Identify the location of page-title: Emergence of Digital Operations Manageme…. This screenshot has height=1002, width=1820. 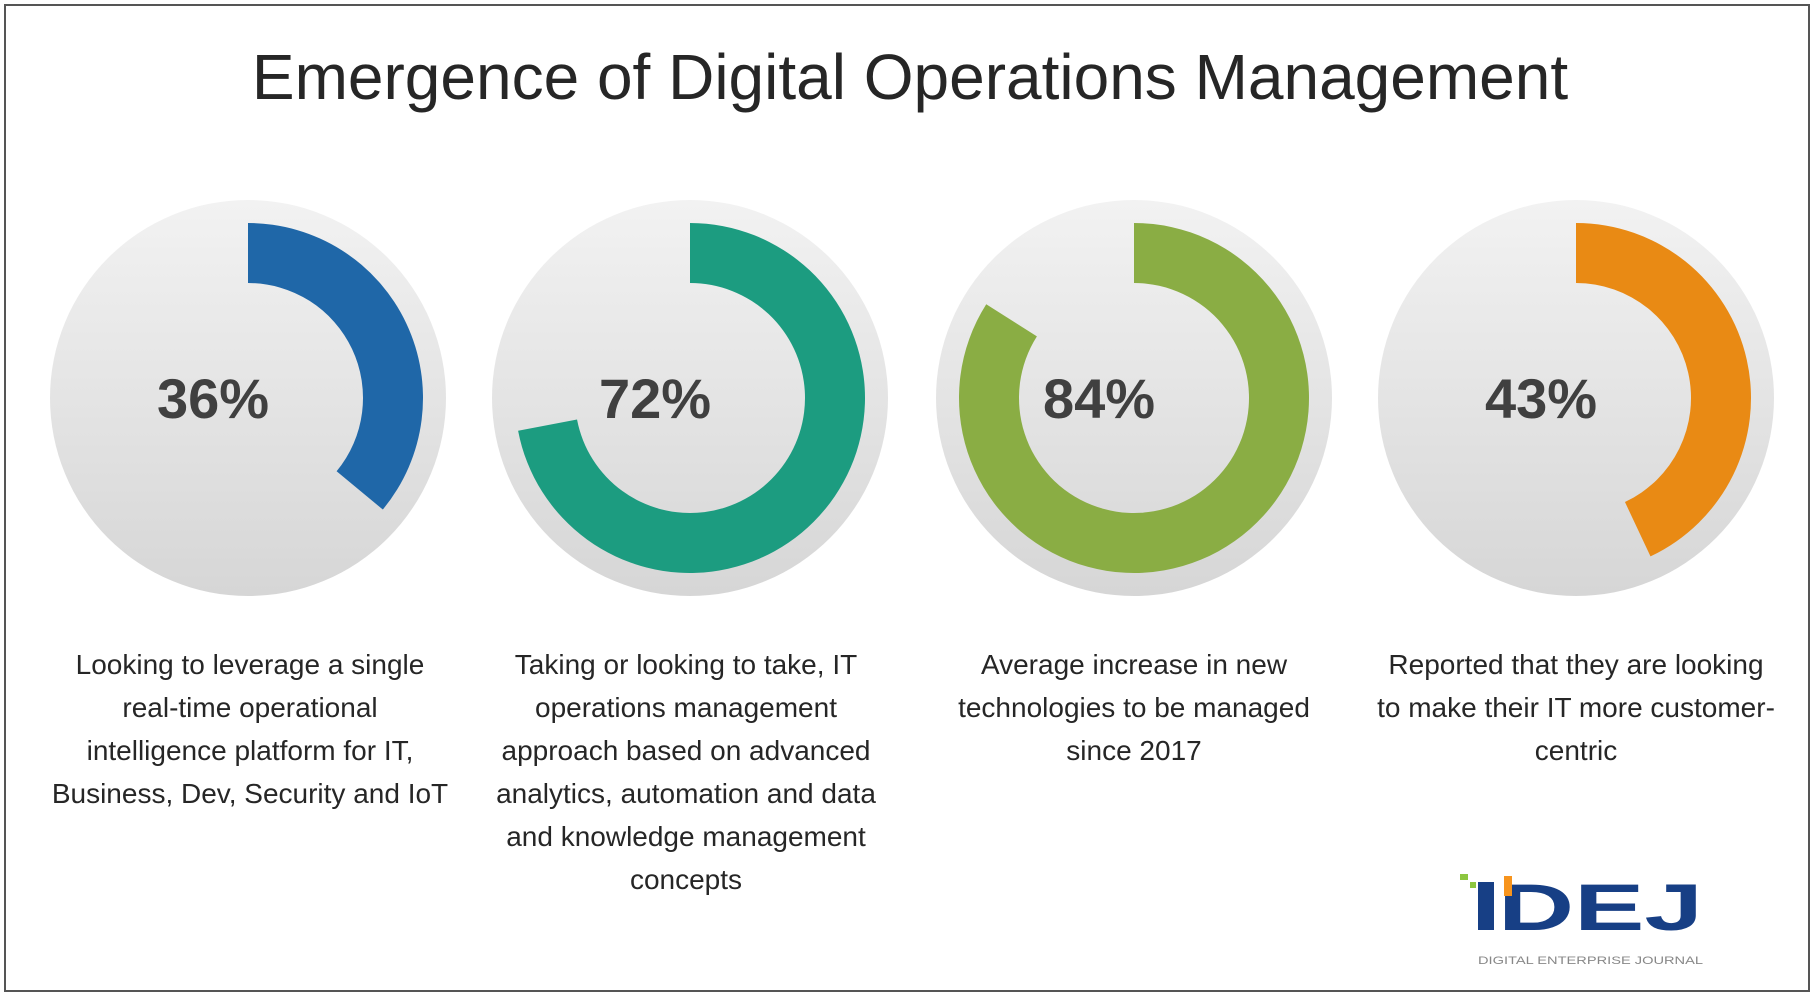
(910, 77).